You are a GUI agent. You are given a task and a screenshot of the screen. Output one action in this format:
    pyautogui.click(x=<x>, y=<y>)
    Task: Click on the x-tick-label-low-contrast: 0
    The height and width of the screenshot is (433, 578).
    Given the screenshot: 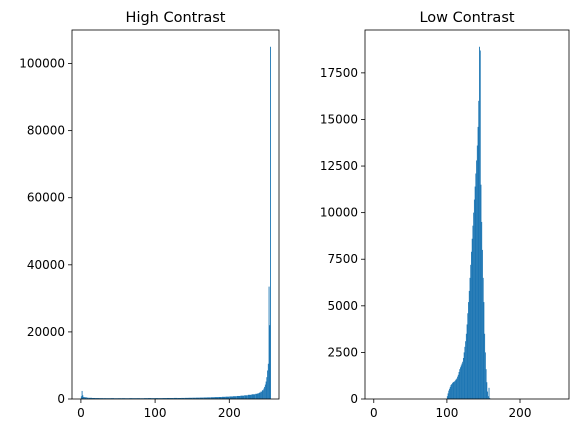 What is the action you would take?
    pyautogui.click(x=374, y=413)
    